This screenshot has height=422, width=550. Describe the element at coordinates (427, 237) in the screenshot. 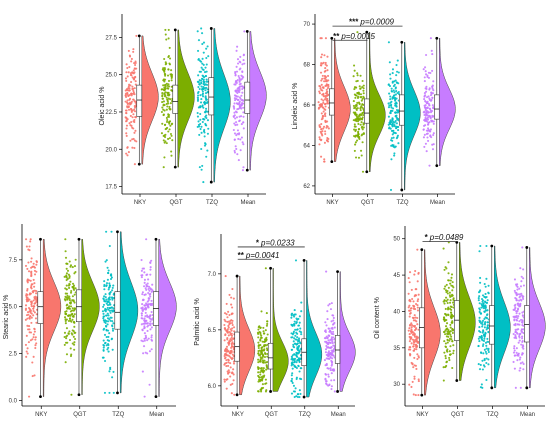

I see `significance-stars: *` at that location.